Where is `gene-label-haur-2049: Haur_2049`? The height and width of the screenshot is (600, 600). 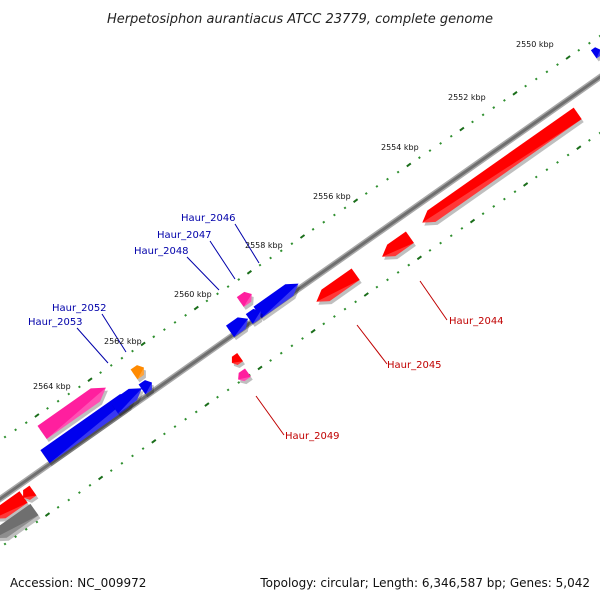 gene-label-haur-2049: Haur_2049 is located at coordinates (312, 436).